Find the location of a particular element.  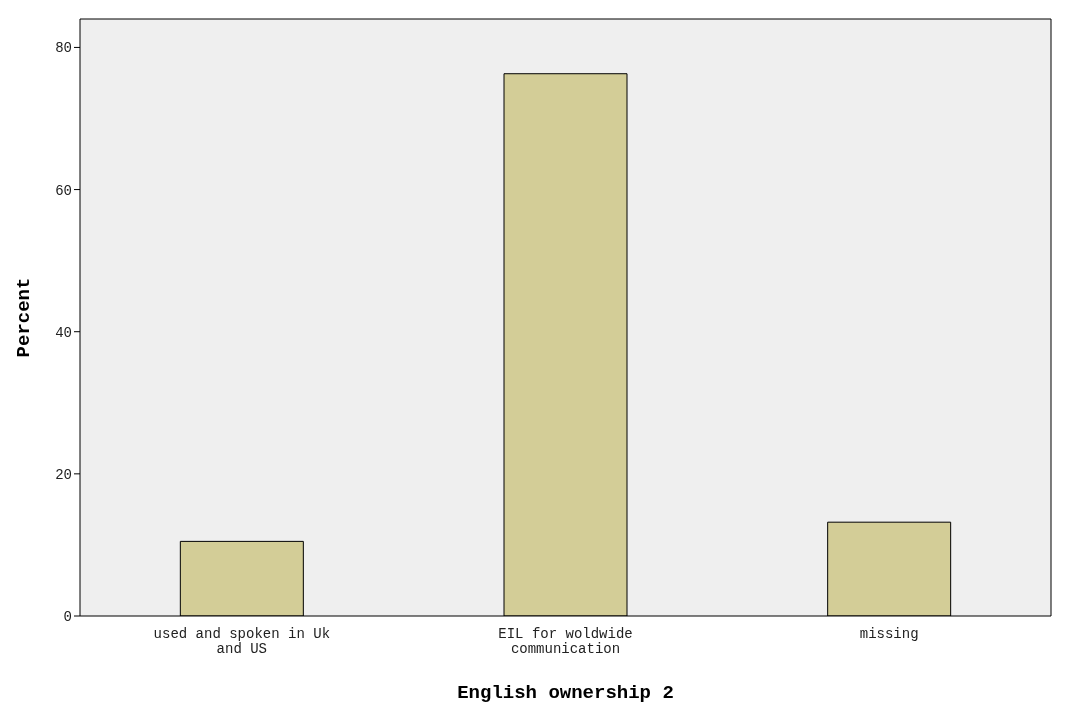

x-tick-label: used and spoken in Uk and US is located at coordinates (242, 641).